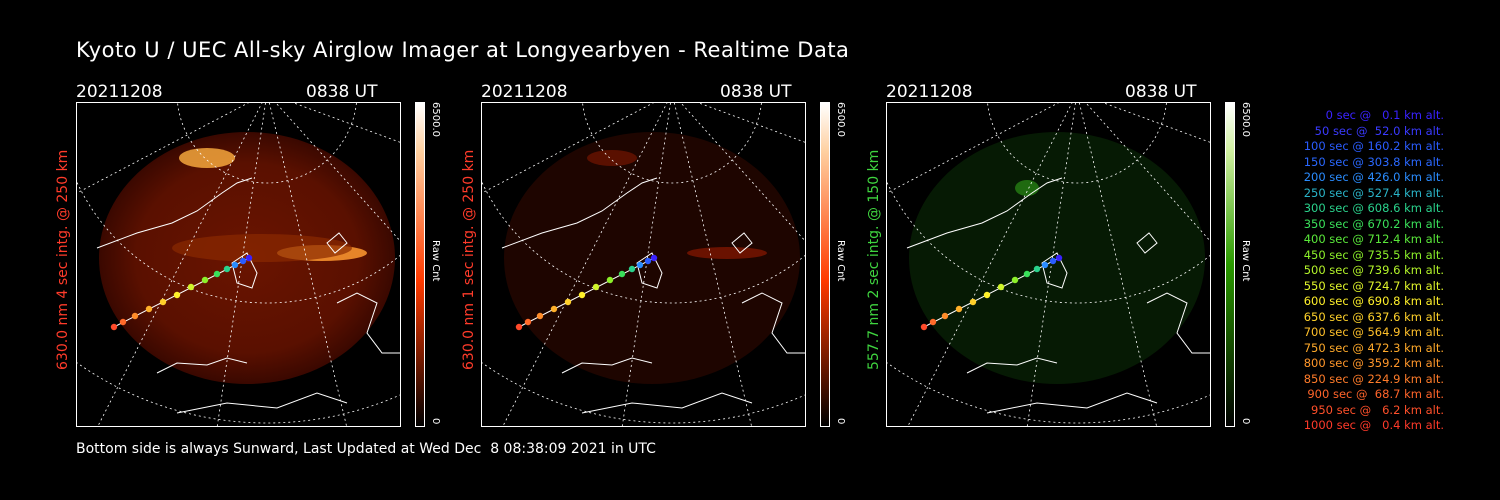  Describe the element at coordinates (929, 92) in the screenshot. I see `panel-3-date: 20211208` at that location.